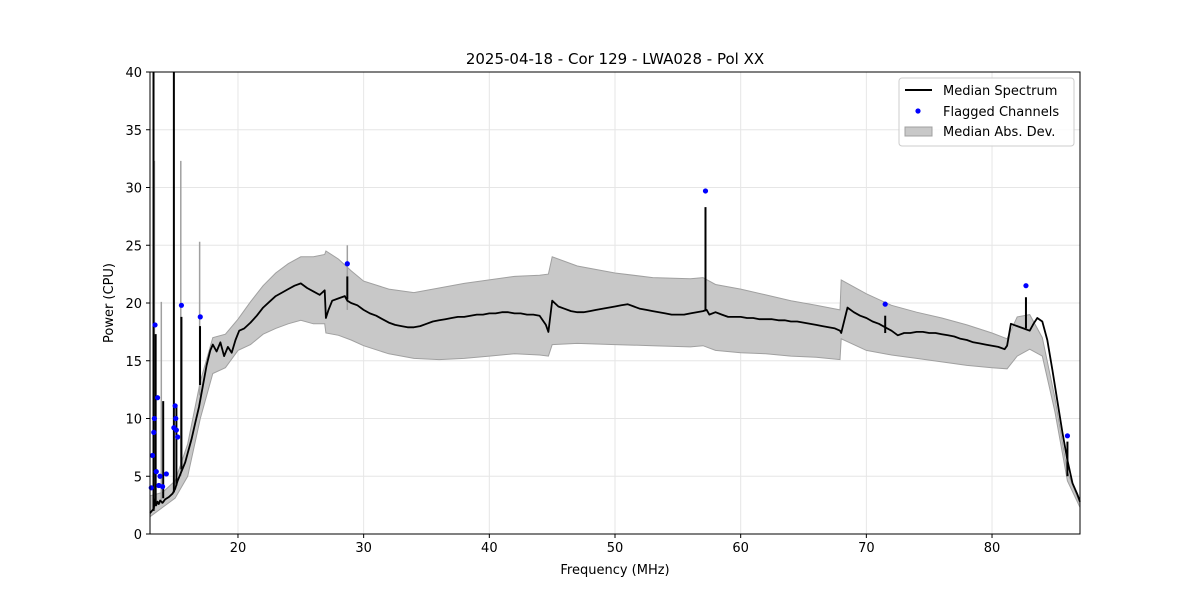 This screenshot has width=1200, height=600. Describe the element at coordinates (489, 548) in the screenshot. I see `x-tick-label: 40` at that location.